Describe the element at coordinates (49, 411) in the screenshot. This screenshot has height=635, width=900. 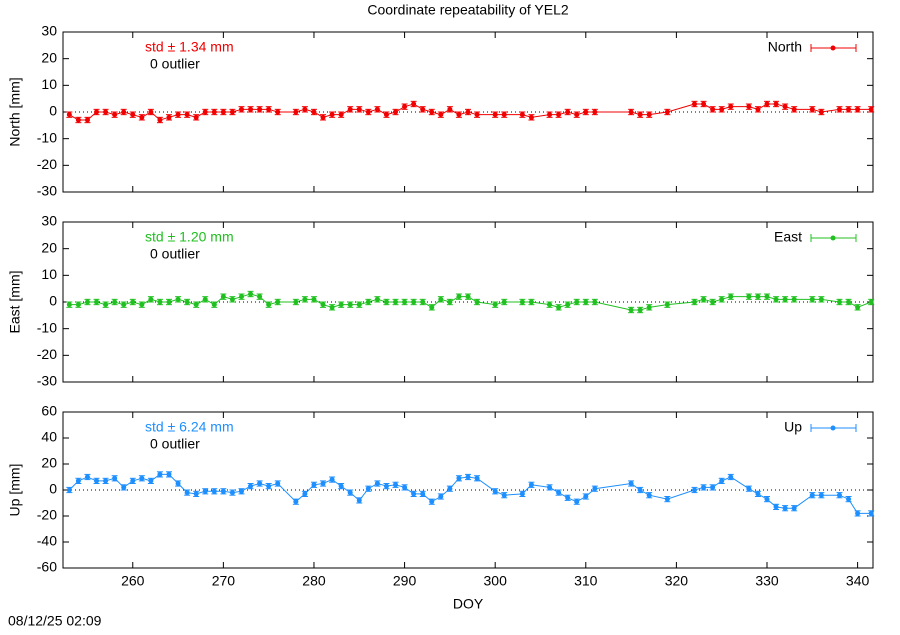
I see `y-tick-label: 60` at that location.